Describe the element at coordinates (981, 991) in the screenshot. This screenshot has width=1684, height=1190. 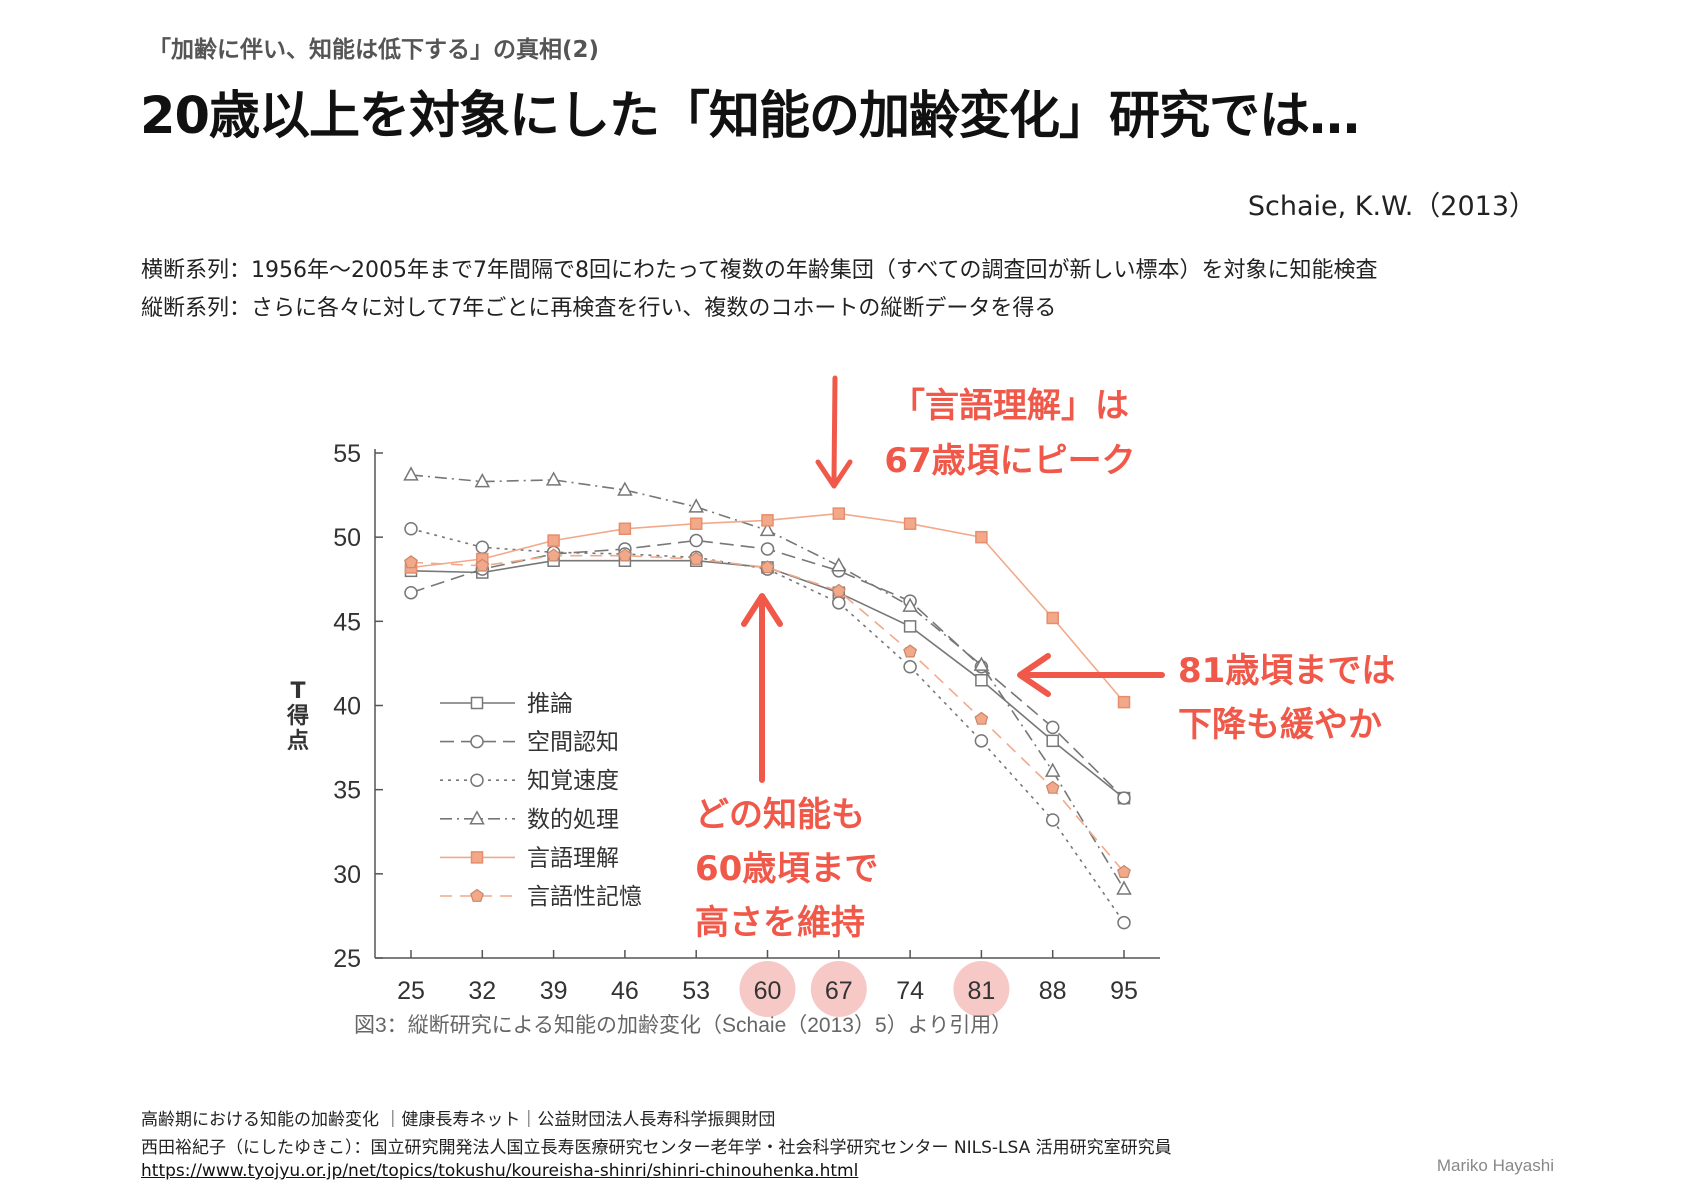
I see `x-tick-label: 81` at that location.